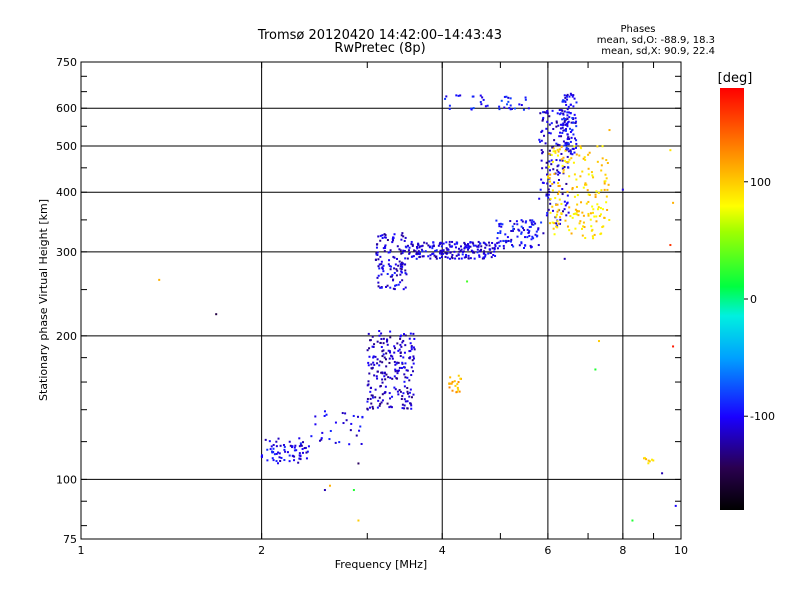 Image resolution: width=800 pixels, height=600 pixels. I want to click on y-tick-label: 200, so click(66, 336).